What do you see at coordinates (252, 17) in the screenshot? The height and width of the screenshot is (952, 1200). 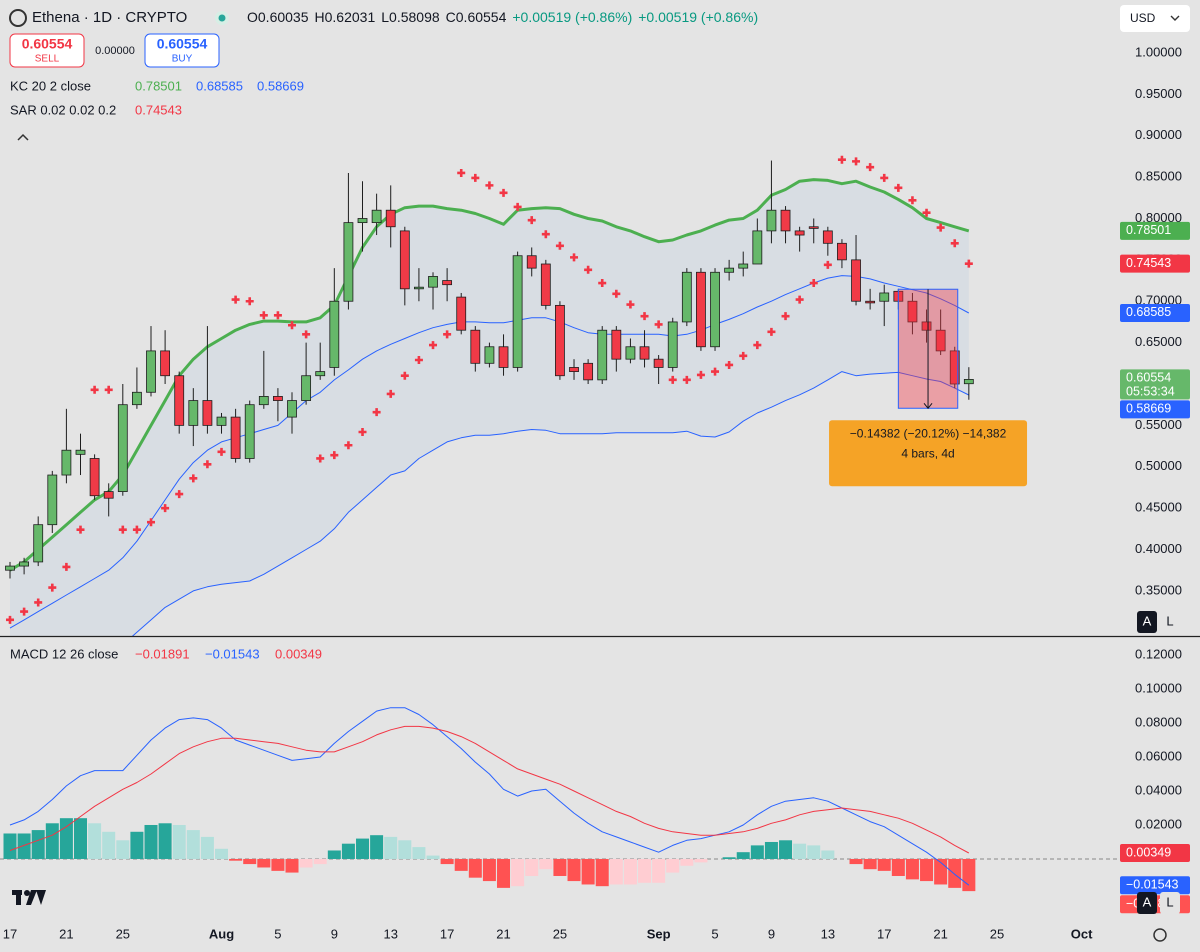 I see `ohlc-key: O` at bounding box center [252, 17].